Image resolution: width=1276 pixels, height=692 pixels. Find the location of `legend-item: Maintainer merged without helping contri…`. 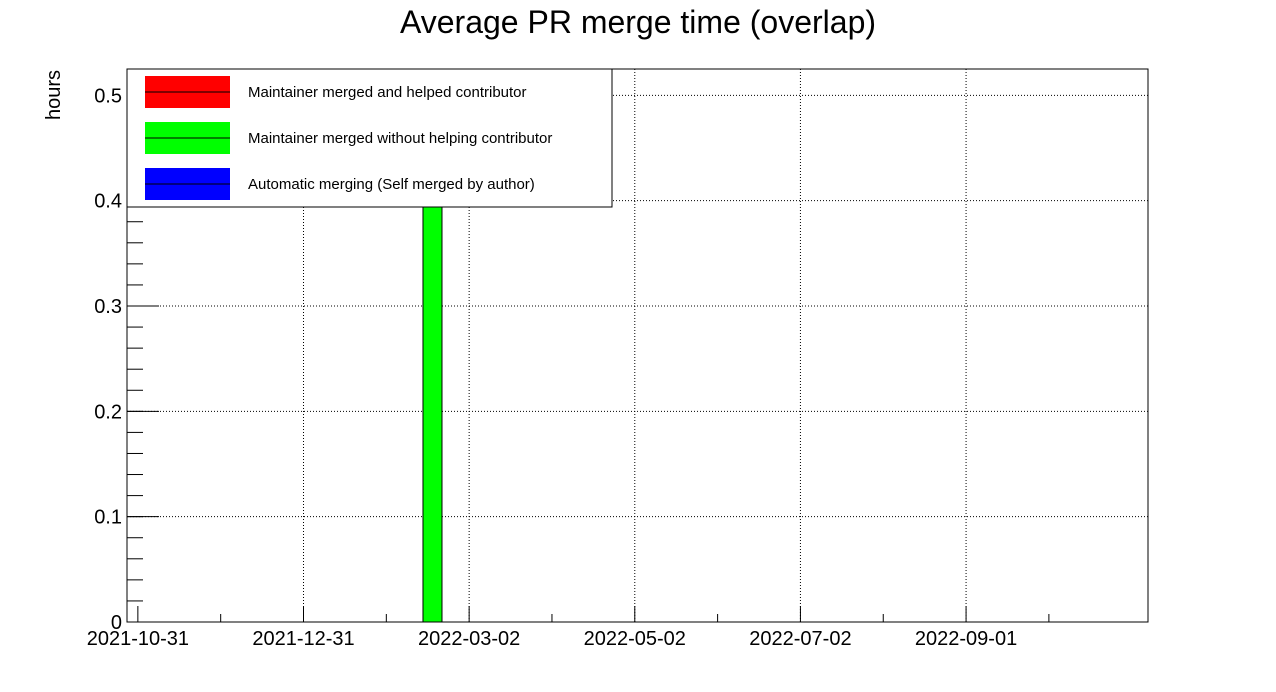

legend-item: Maintainer merged without helping contri… is located at coordinates (348, 138).